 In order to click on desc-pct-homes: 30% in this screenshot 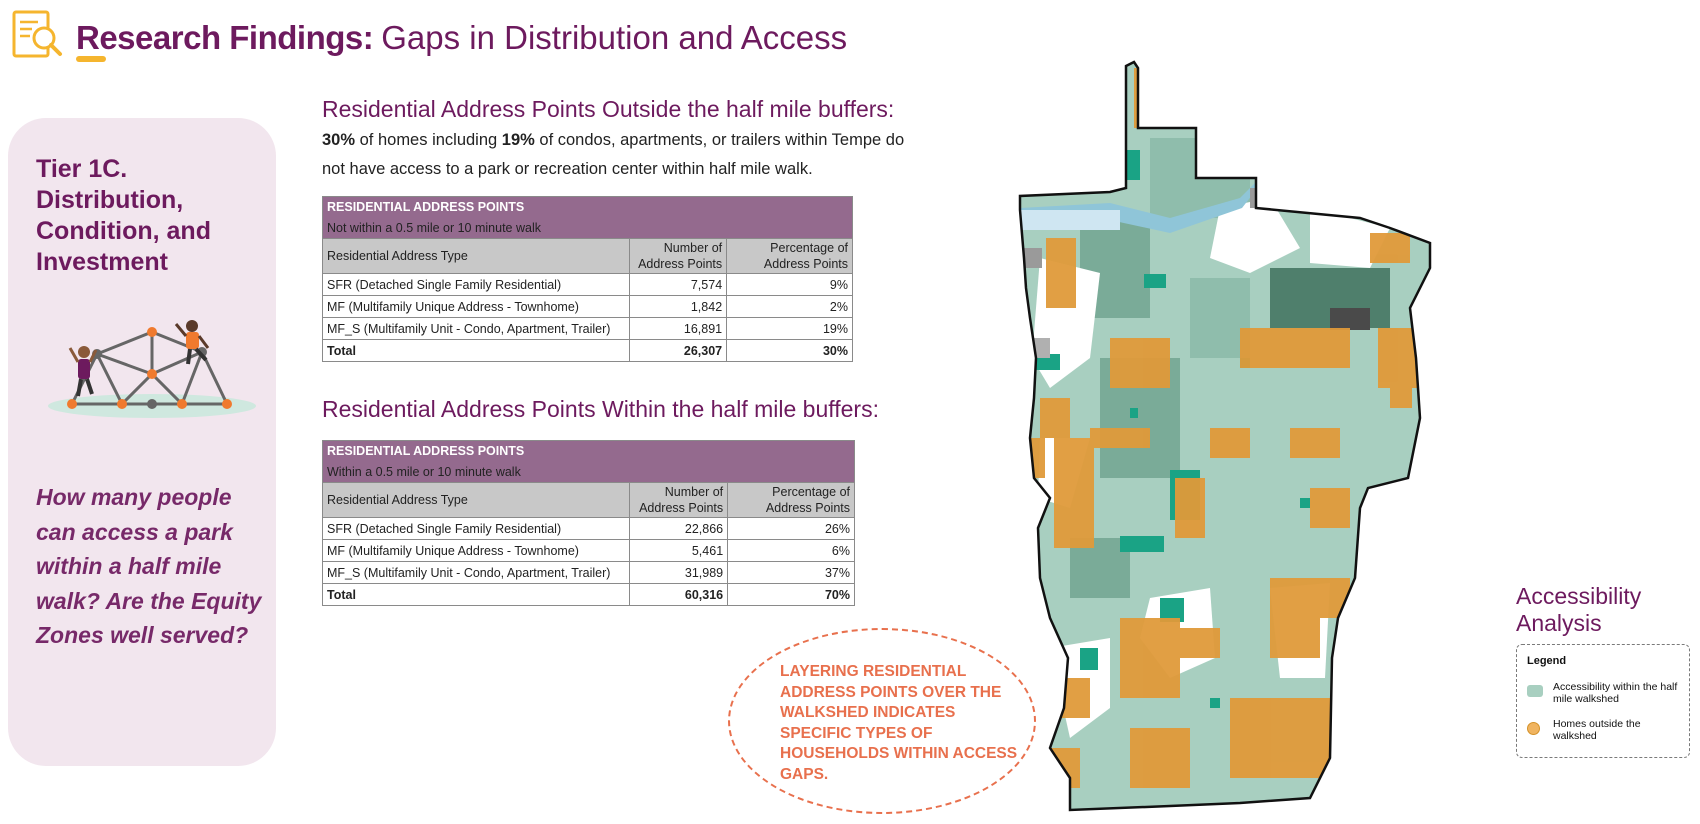, I will do `click(339, 140)`.